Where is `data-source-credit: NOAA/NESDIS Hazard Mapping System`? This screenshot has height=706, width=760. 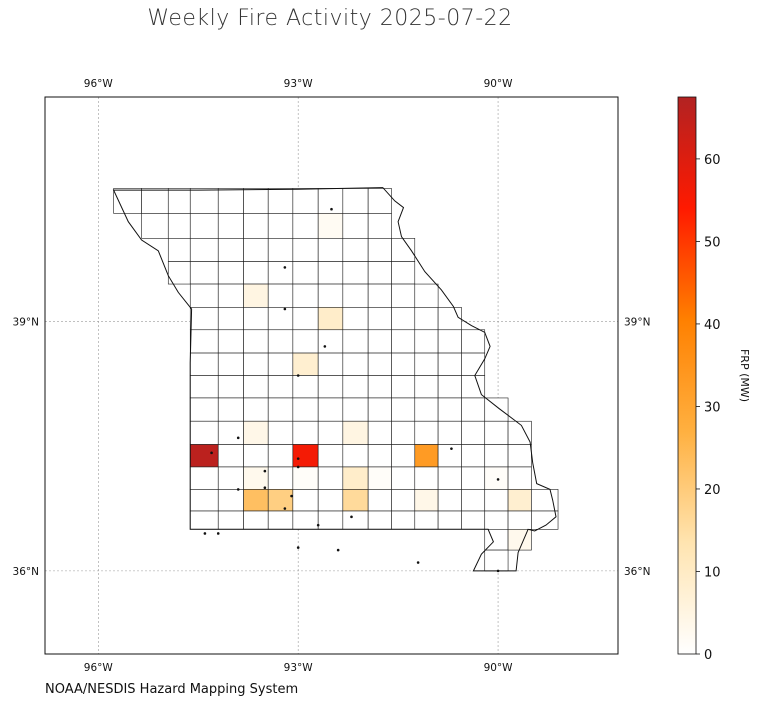
data-source-credit: NOAA/NESDIS Hazard Mapping System is located at coordinates (172, 689).